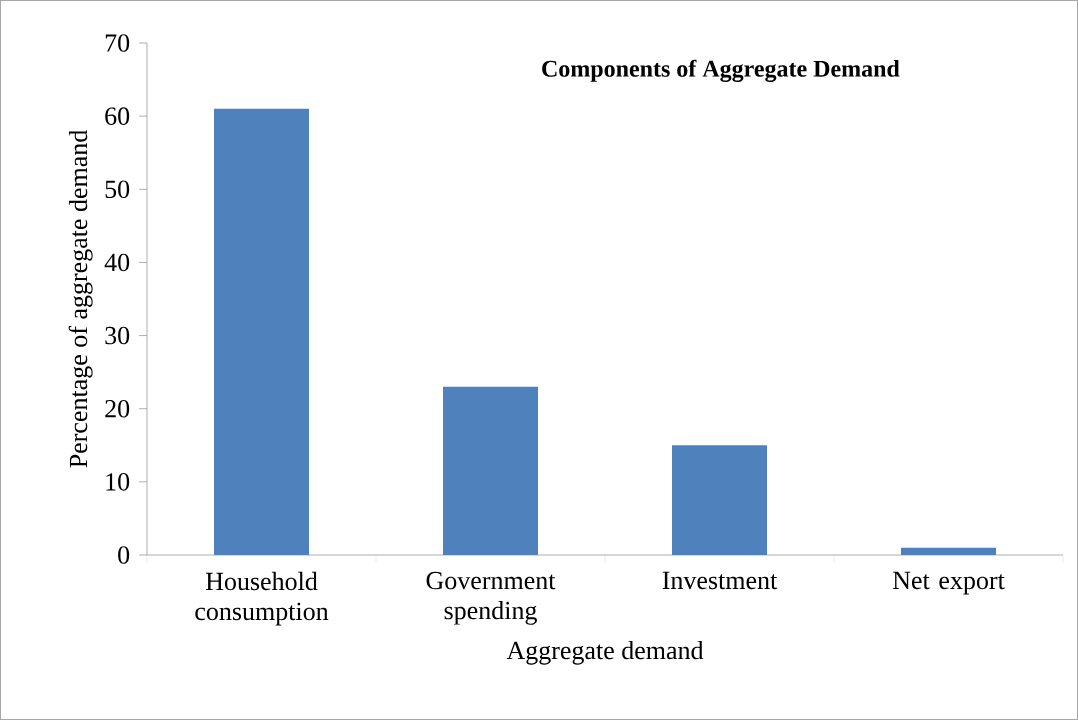 This screenshot has height=720, width=1078. Describe the element at coordinates (117, 408) in the screenshot. I see `y-tick-label: 20` at that location.